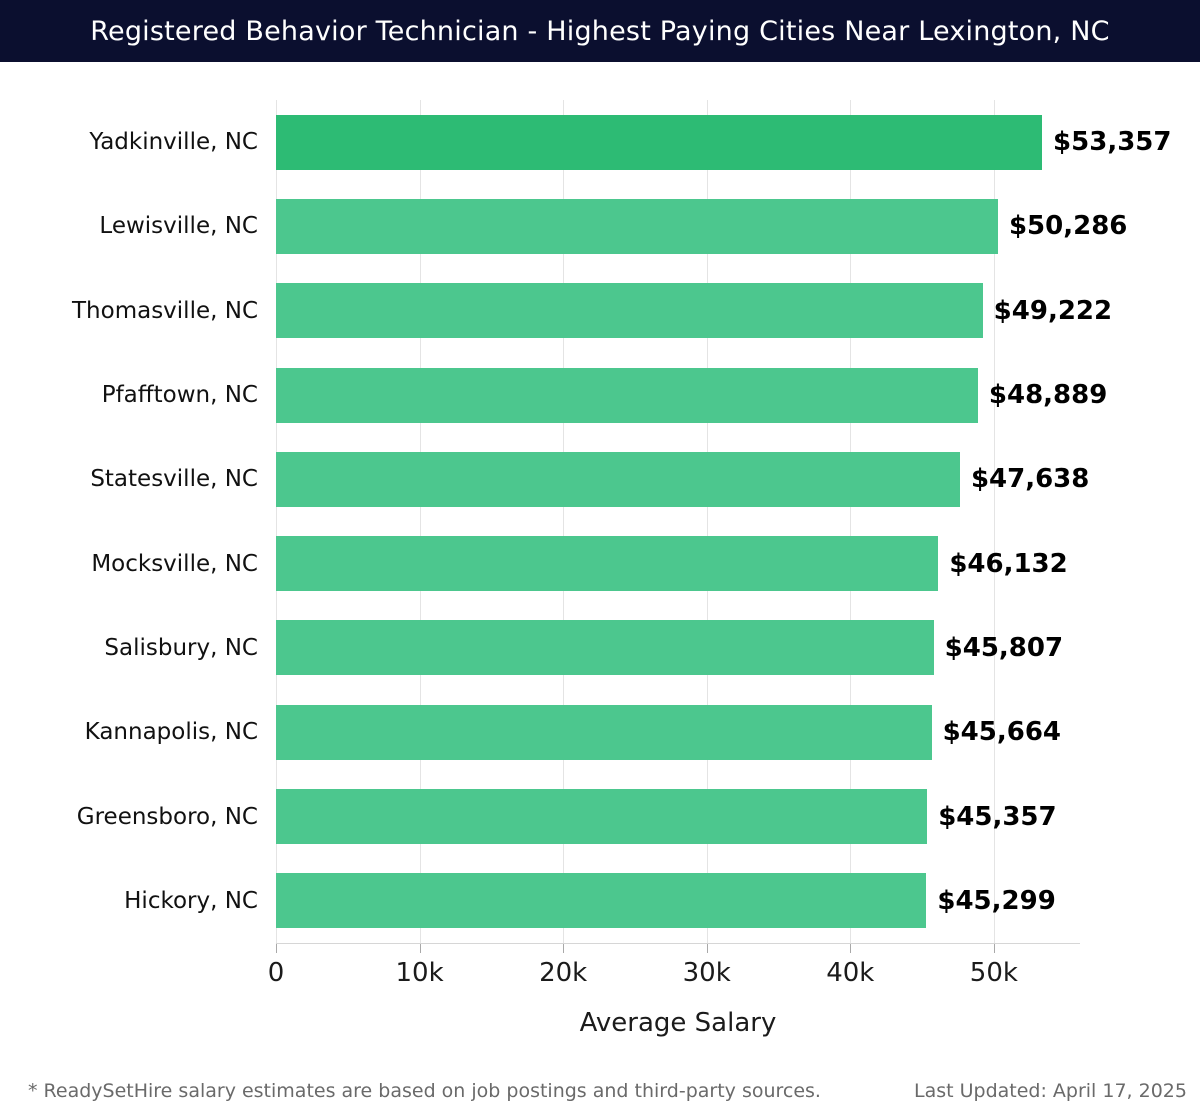  I want to click on bar-row: Statesville, NC $47,638, so click(589, 479).